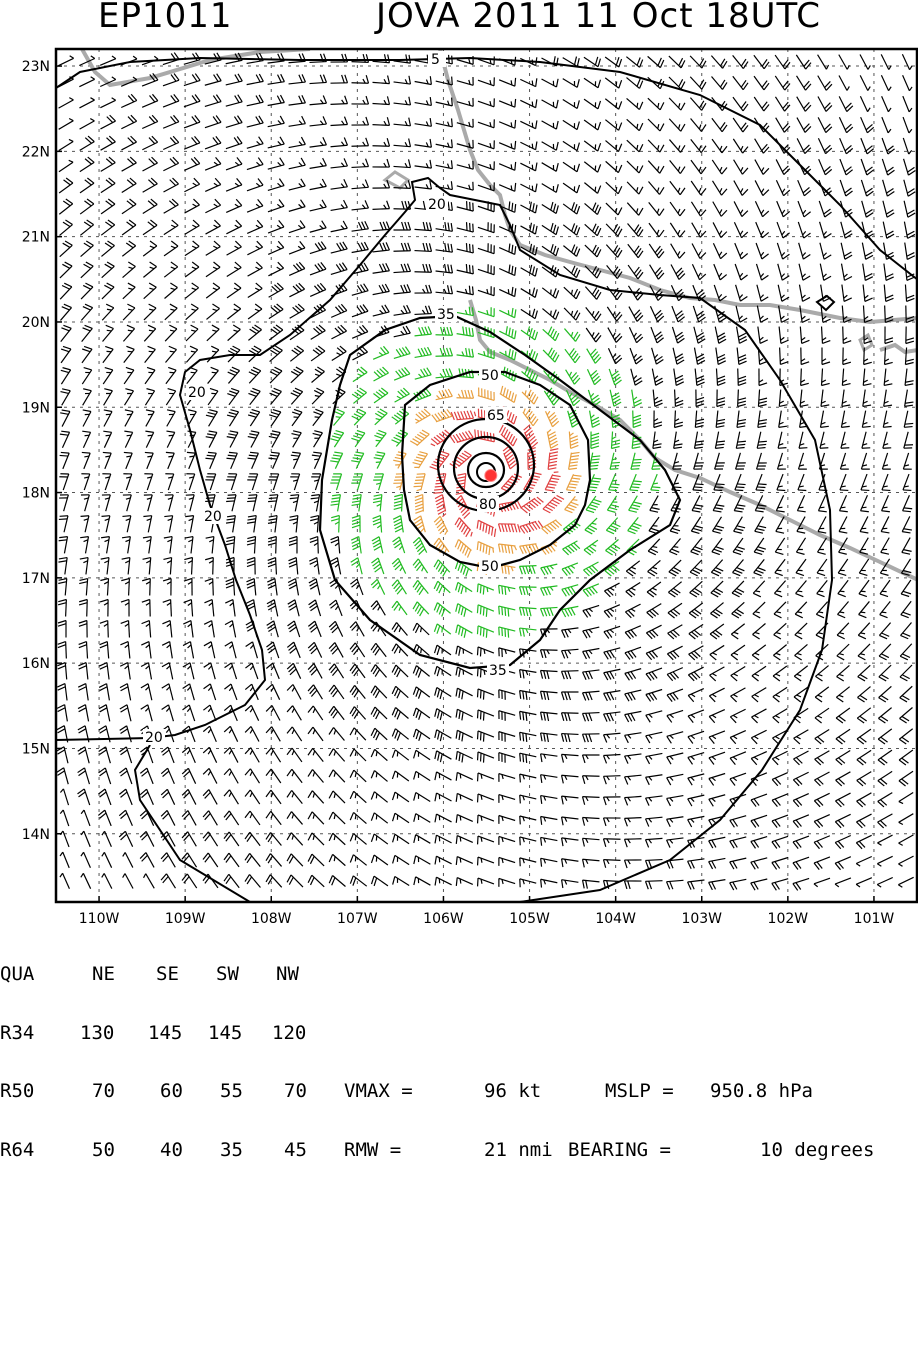  What do you see at coordinates (225, 1034) in the screenshot?
I see `r34-sw: 145` at bounding box center [225, 1034].